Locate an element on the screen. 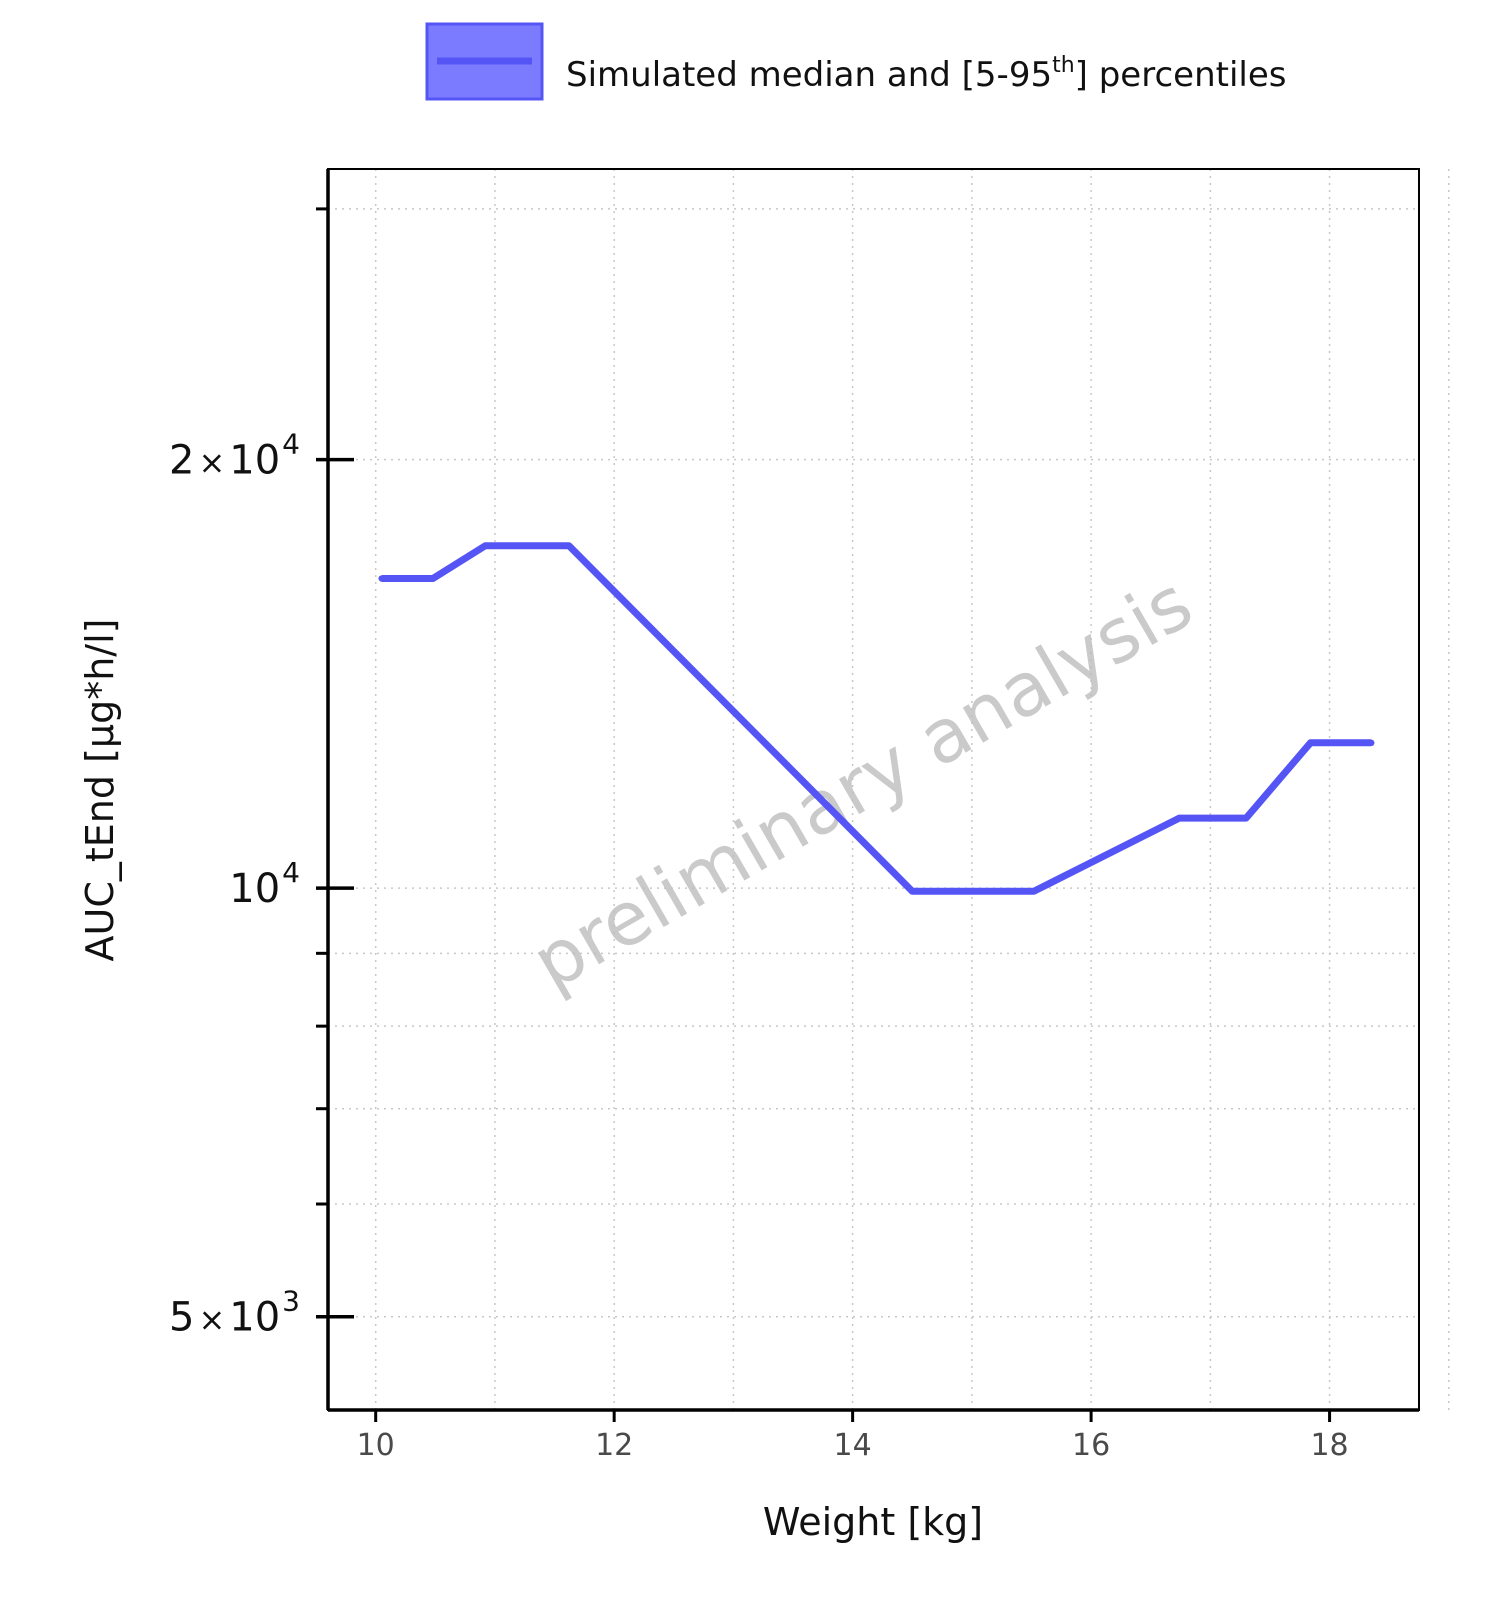 The image size is (1500, 1624). y-tick-label: 104 is located at coordinates (264, 884).